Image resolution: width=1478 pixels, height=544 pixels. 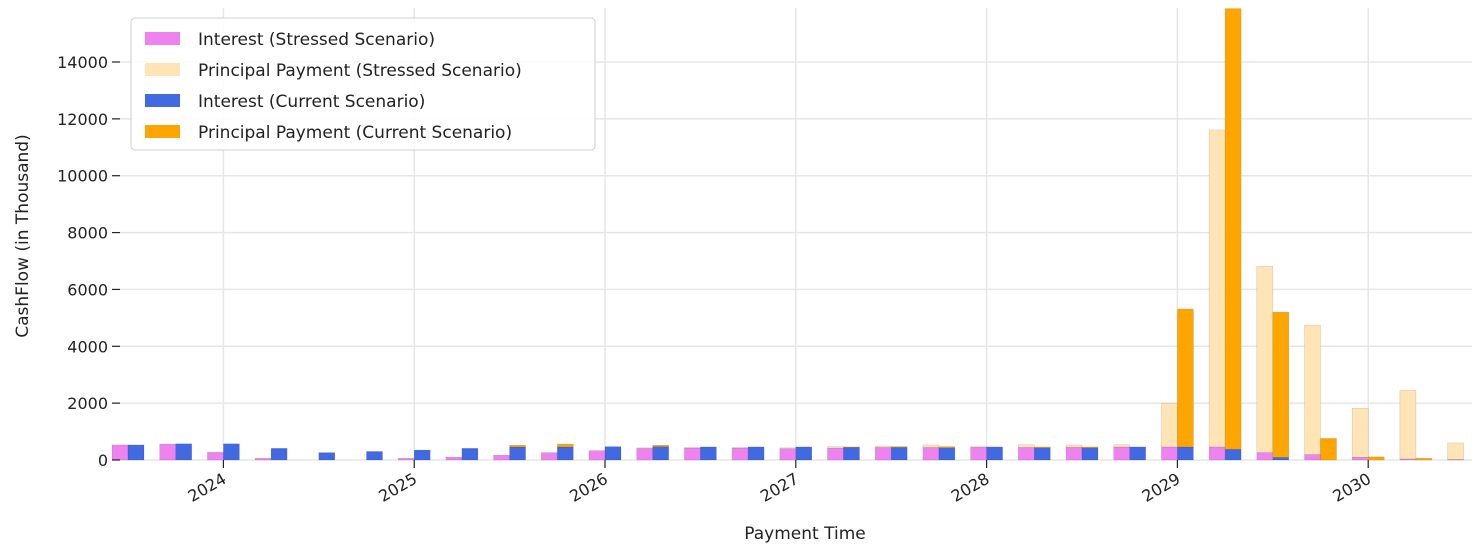 What do you see at coordinates (82, 119) in the screenshot?
I see `y-tick-label: 12000` at bounding box center [82, 119].